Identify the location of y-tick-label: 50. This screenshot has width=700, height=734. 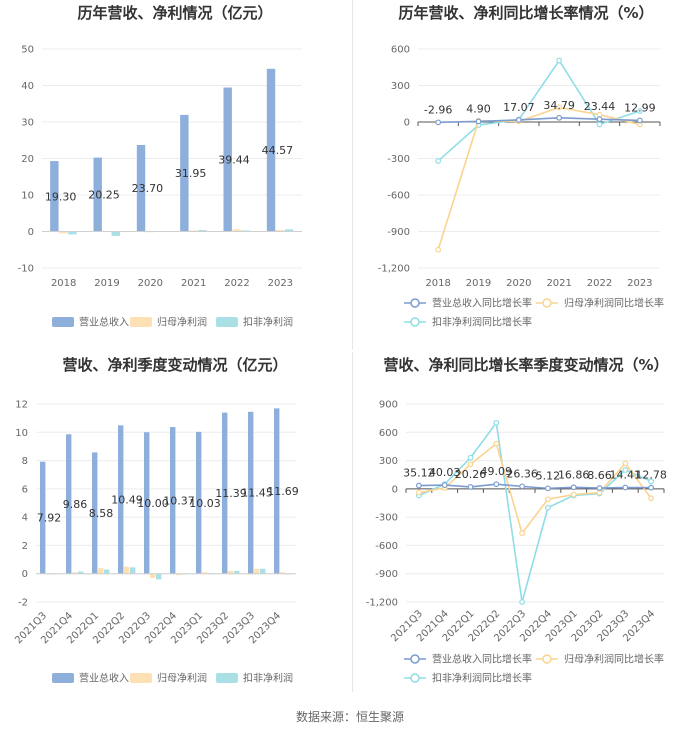
(27, 50).